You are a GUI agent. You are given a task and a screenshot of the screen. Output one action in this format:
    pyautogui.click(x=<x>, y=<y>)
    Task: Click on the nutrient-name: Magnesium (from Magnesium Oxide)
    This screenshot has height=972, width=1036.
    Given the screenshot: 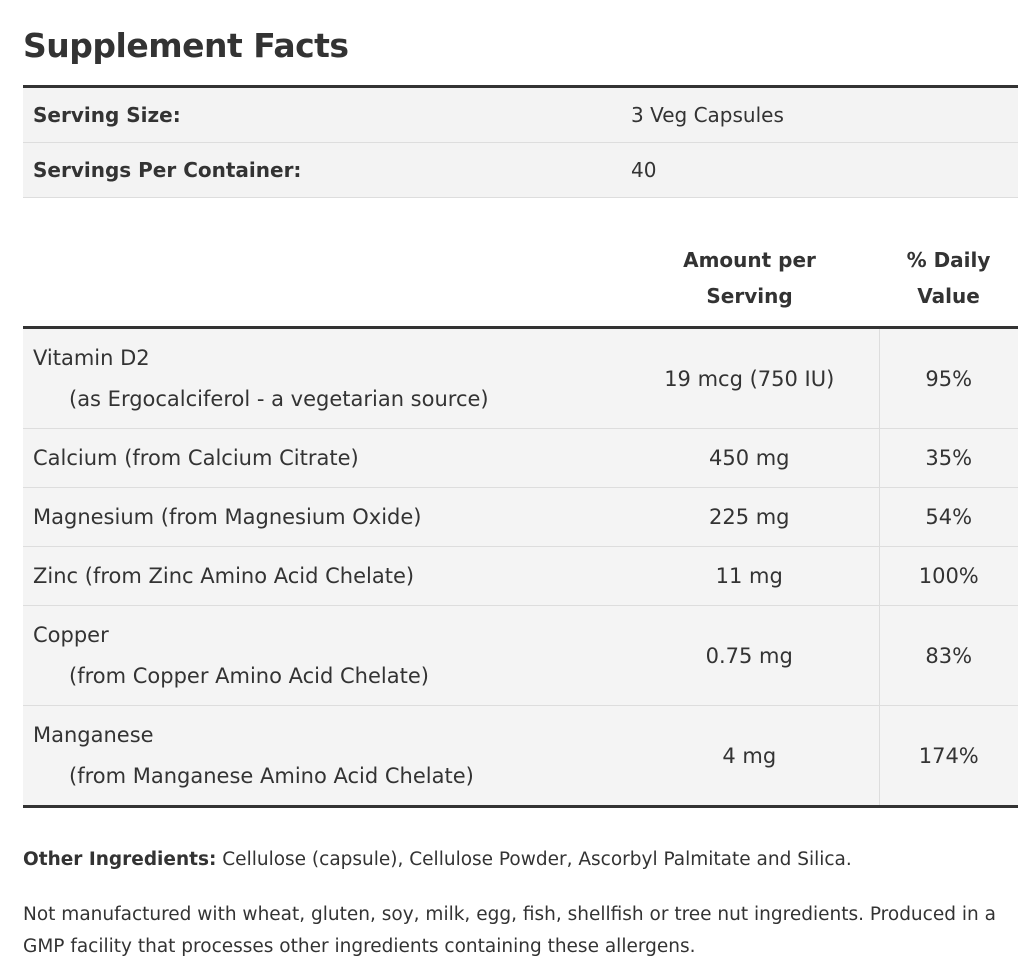 What is the action you would take?
    pyautogui.click(x=227, y=516)
    